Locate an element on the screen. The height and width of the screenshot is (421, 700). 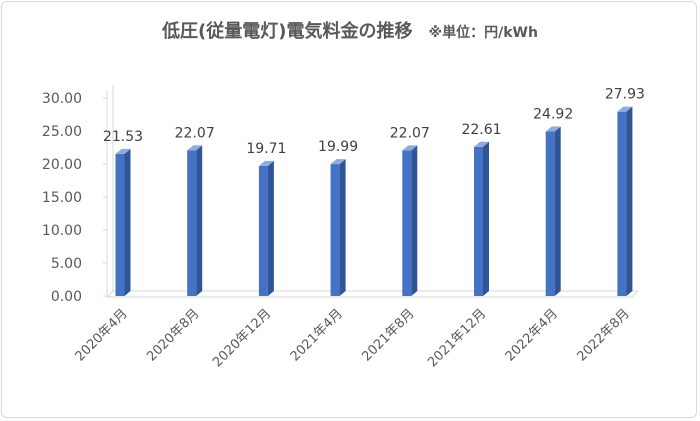
y-tick-label: 5.00 is located at coordinates (66, 264).